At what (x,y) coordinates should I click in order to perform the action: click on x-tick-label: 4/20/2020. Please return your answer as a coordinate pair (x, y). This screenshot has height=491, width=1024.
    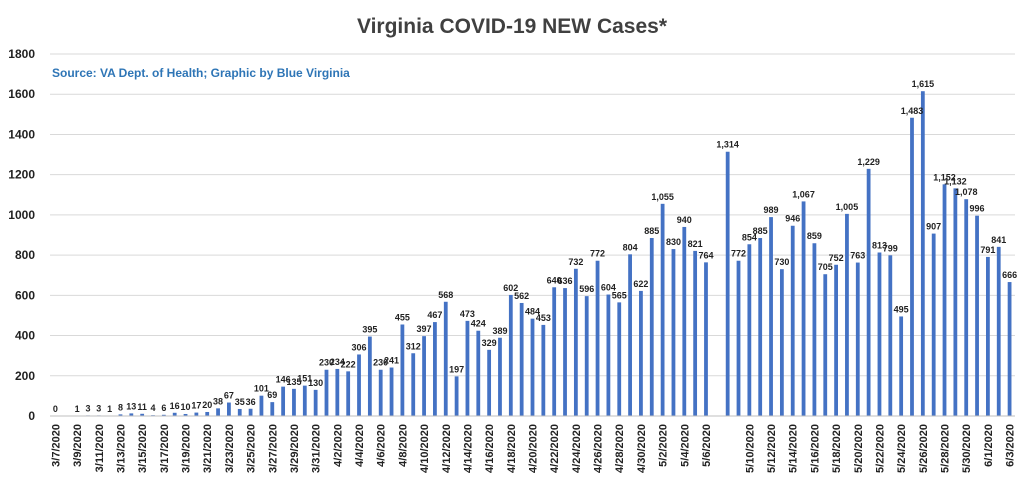
    Looking at the image, I should click on (534, 448).